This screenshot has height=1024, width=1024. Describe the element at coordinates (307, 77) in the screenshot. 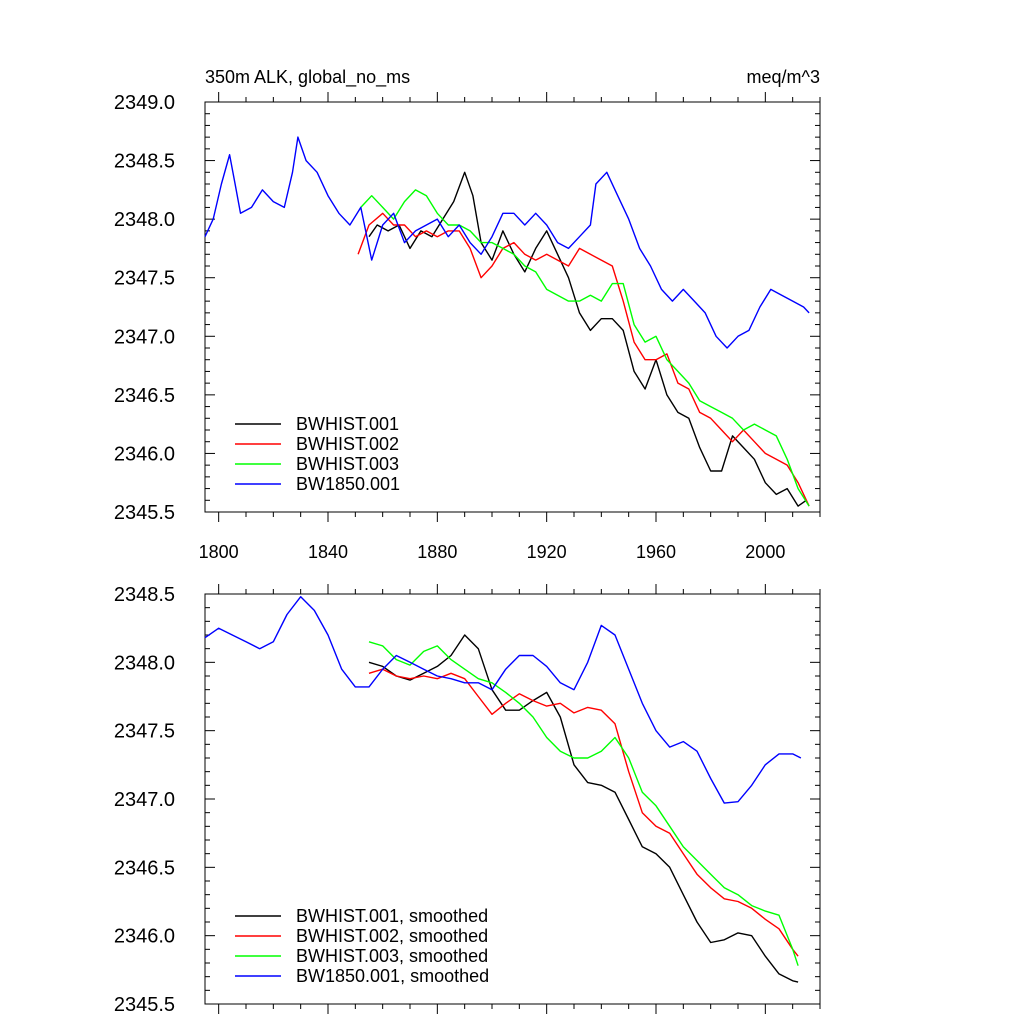

I see `title-left: 350m ALK, global_no_ms` at that location.